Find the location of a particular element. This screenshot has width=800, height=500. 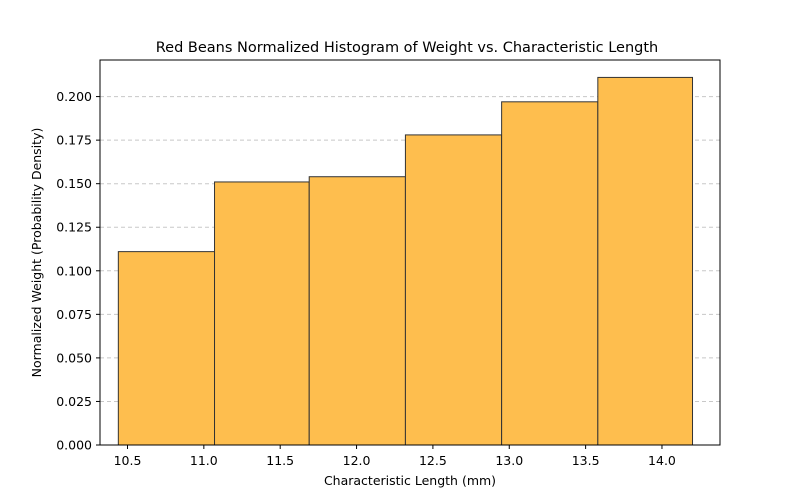

x-axis-ticks: 10.5 11.0 11.5 12.0 12.5 13.0 13.5 14.0 is located at coordinates (395, 456).